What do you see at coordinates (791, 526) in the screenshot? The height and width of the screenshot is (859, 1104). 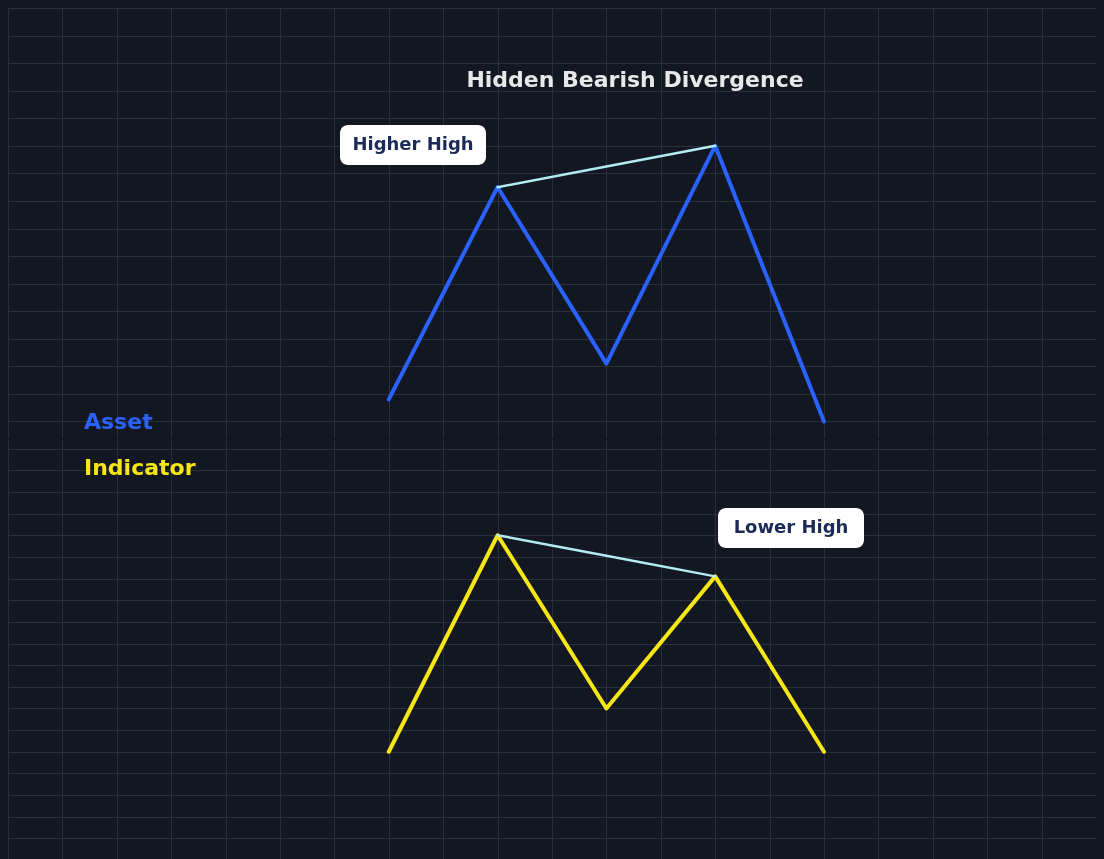 I see `annotation: Lower High` at bounding box center [791, 526].